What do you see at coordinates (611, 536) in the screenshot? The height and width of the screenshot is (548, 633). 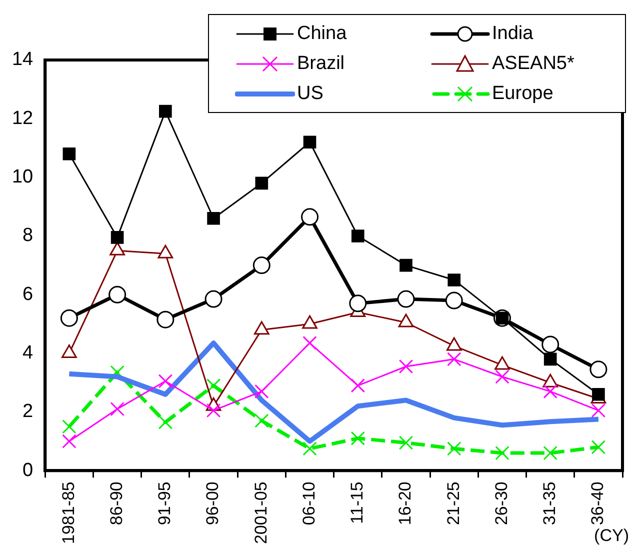 I see `x-axis-title: (CY)` at bounding box center [611, 536].